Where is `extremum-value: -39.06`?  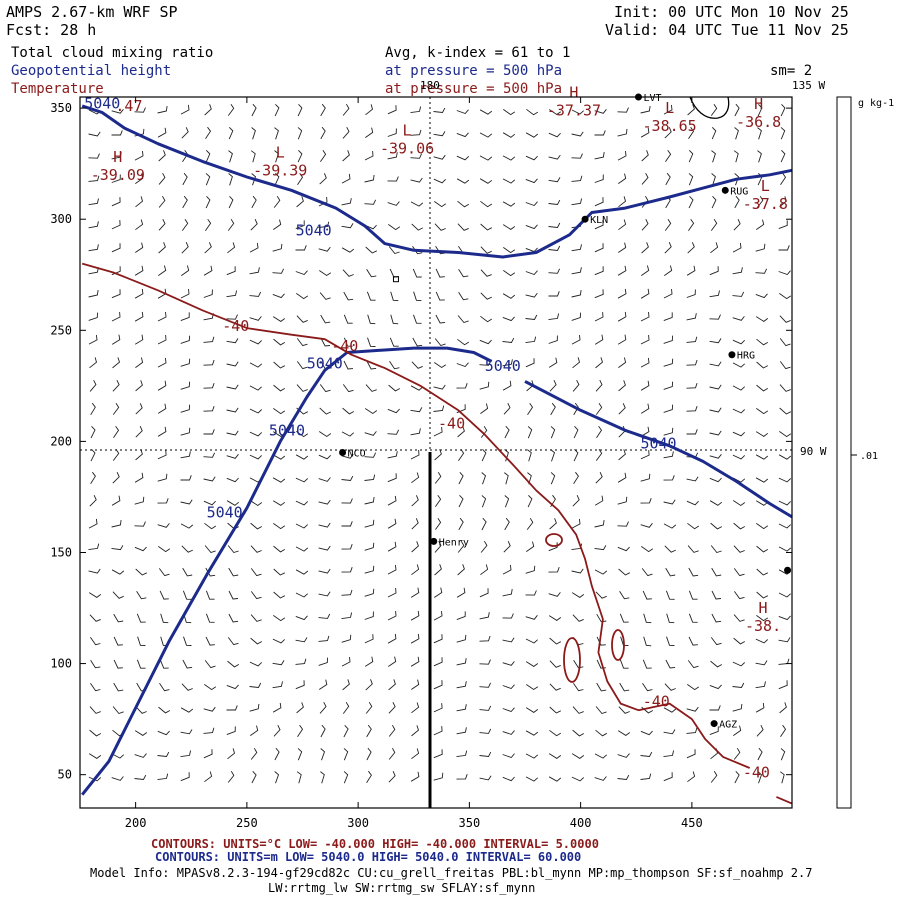 extremum-value: -39.06 is located at coordinates (407, 148).